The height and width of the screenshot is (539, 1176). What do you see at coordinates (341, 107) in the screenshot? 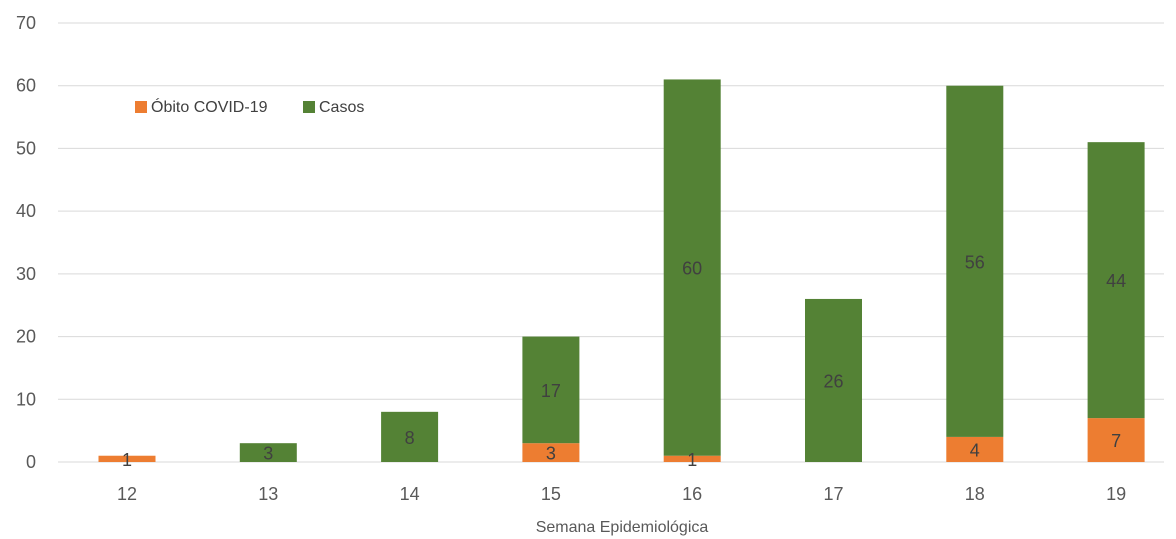
I see `legend-label-casos: Casos` at bounding box center [341, 107].